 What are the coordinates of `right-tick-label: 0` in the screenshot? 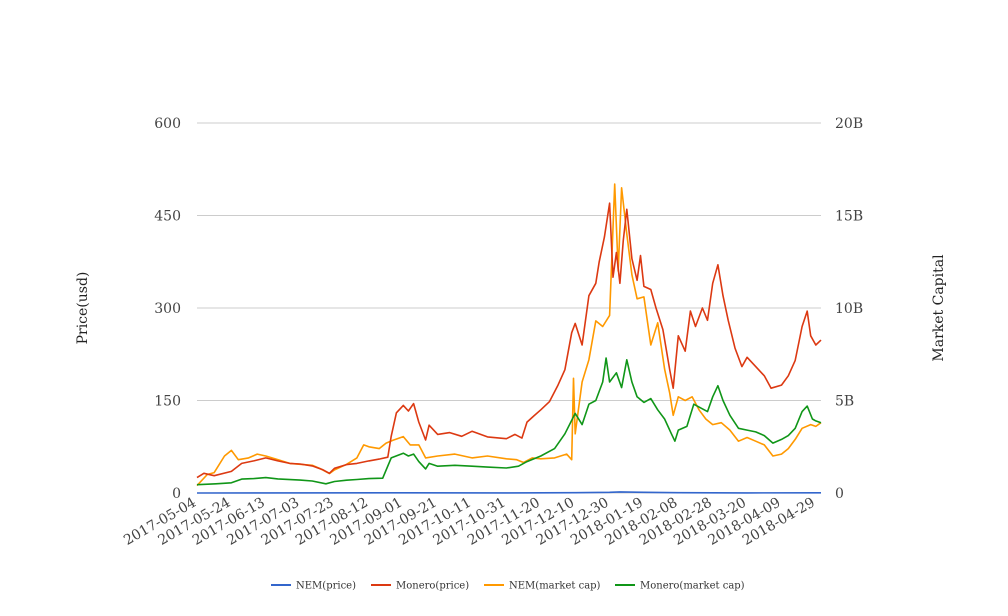 It's located at (839, 494).